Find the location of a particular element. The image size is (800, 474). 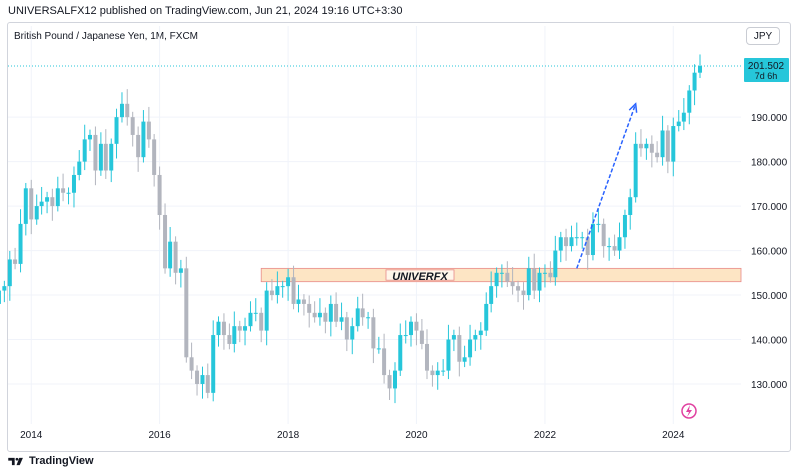

x-tick-label: 2014 is located at coordinates (31, 435).